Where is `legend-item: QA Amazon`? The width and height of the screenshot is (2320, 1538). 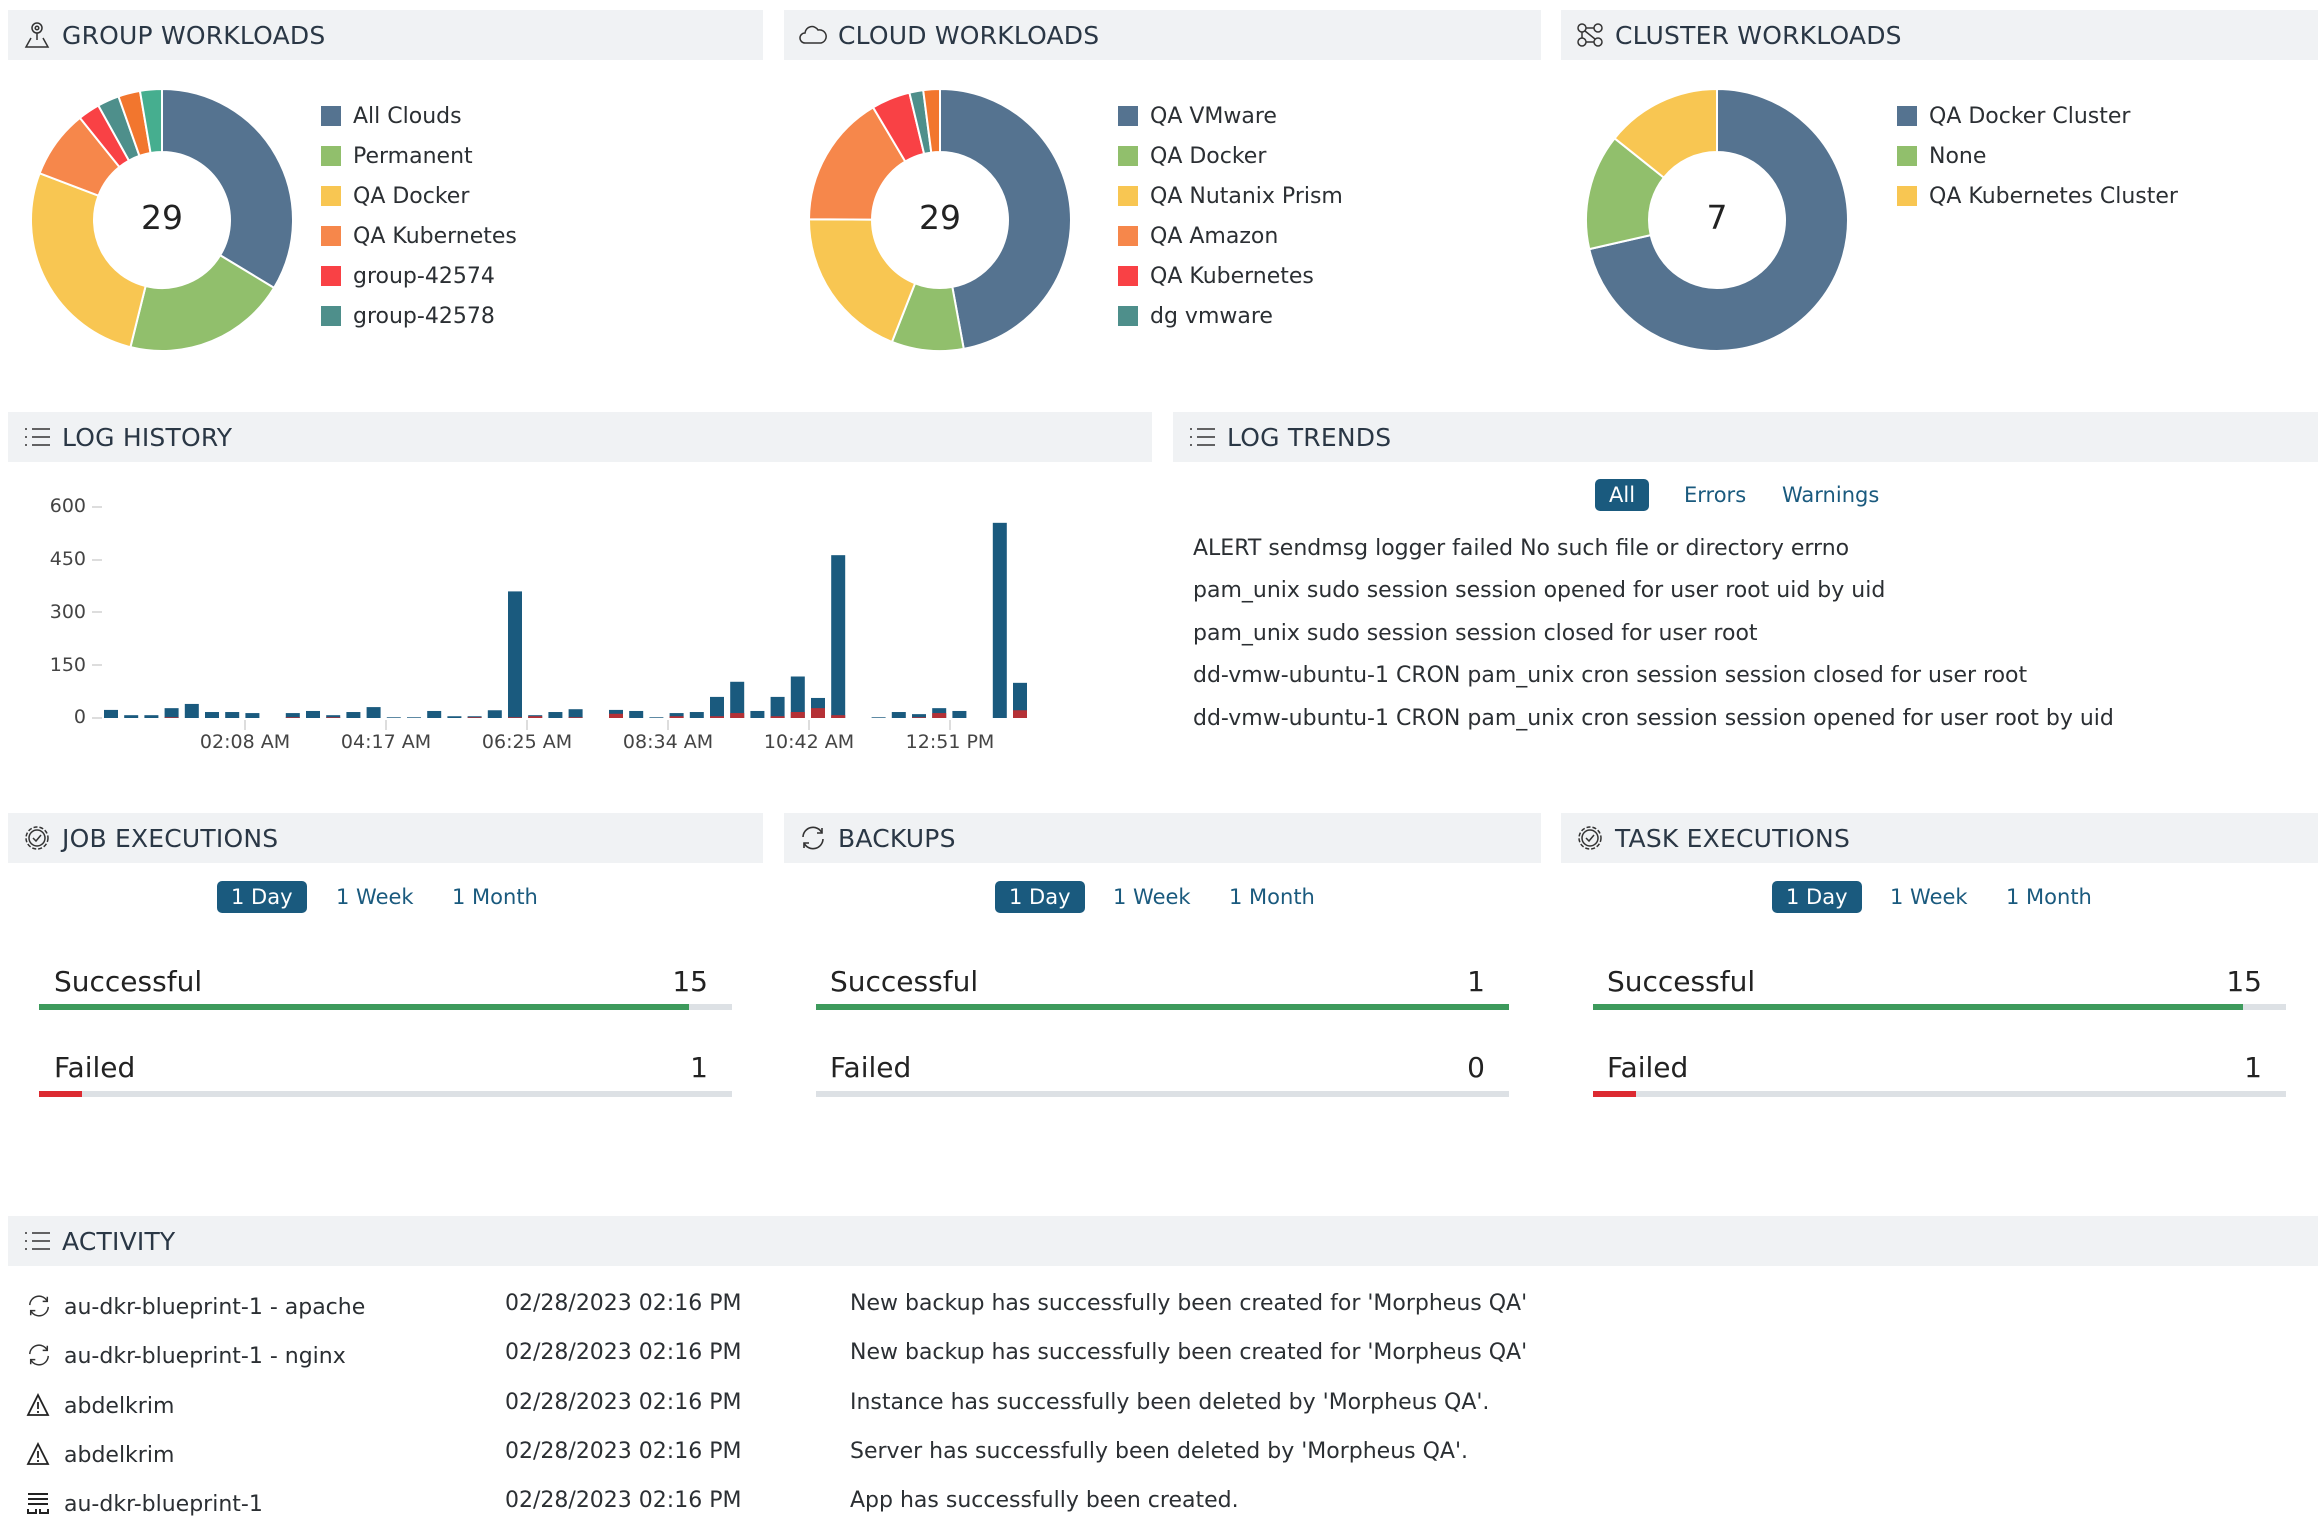
legend-item: QA Amazon is located at coordinates (1230, 236).